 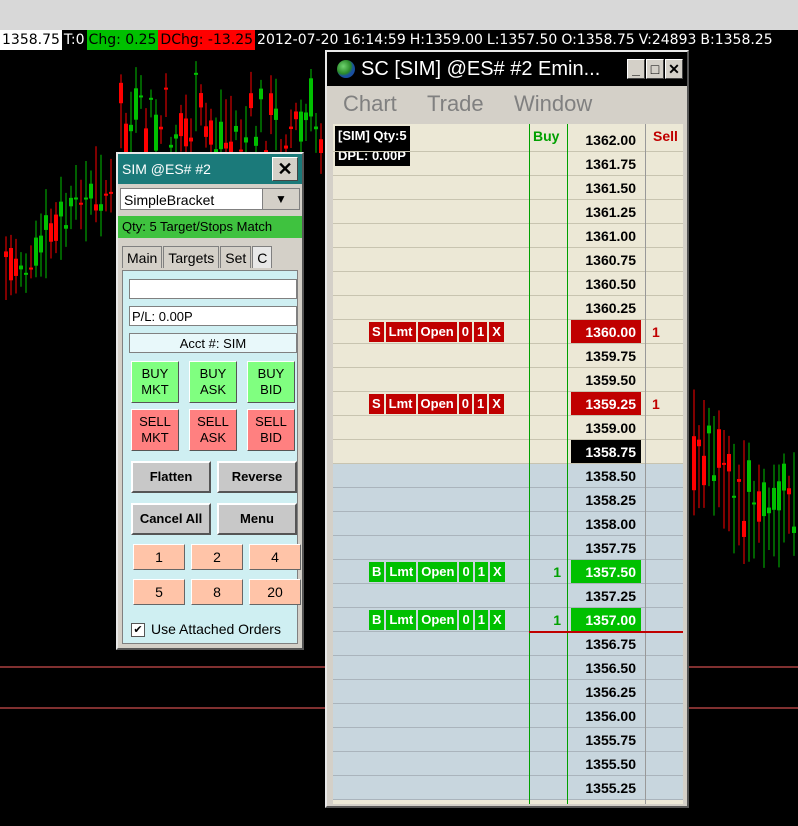 I want to click on ladder-price: 1358.75, so click(x=606, y=451).